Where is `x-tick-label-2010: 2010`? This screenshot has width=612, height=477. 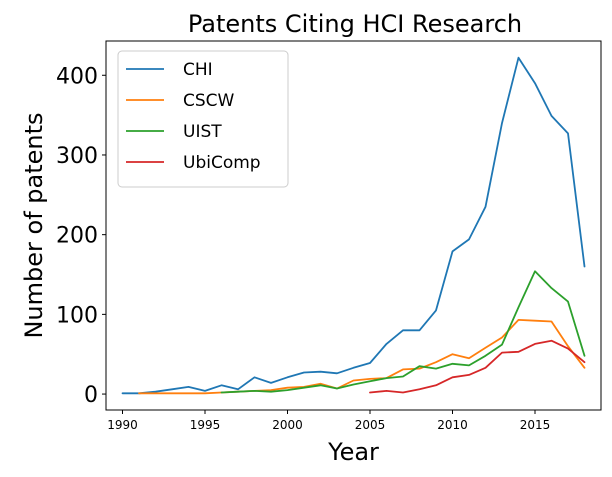
x-tick-label-2010: 2010 is located at coordinates (452, 425).